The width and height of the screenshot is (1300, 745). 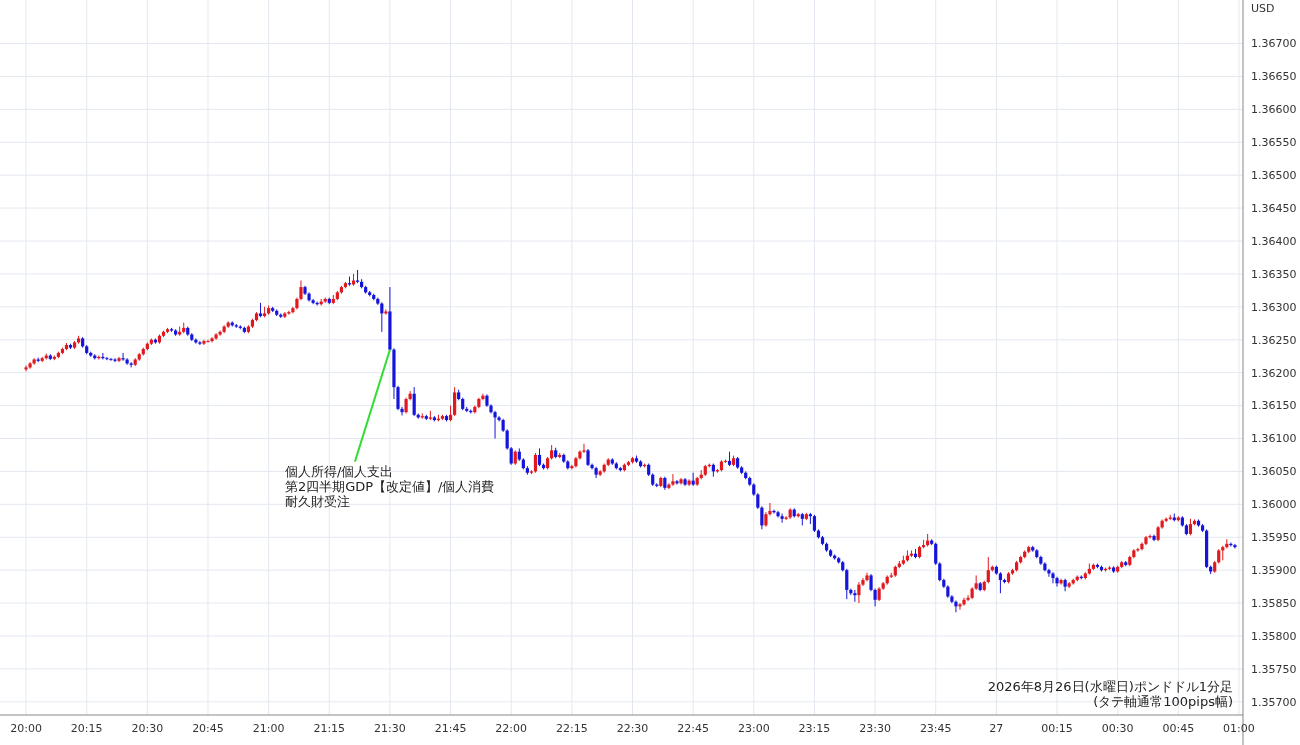 What do you see at coordinates (511, 728) in the screenshot?
I see `x-tick-label: 22:00` at bounding box center [511, 728].